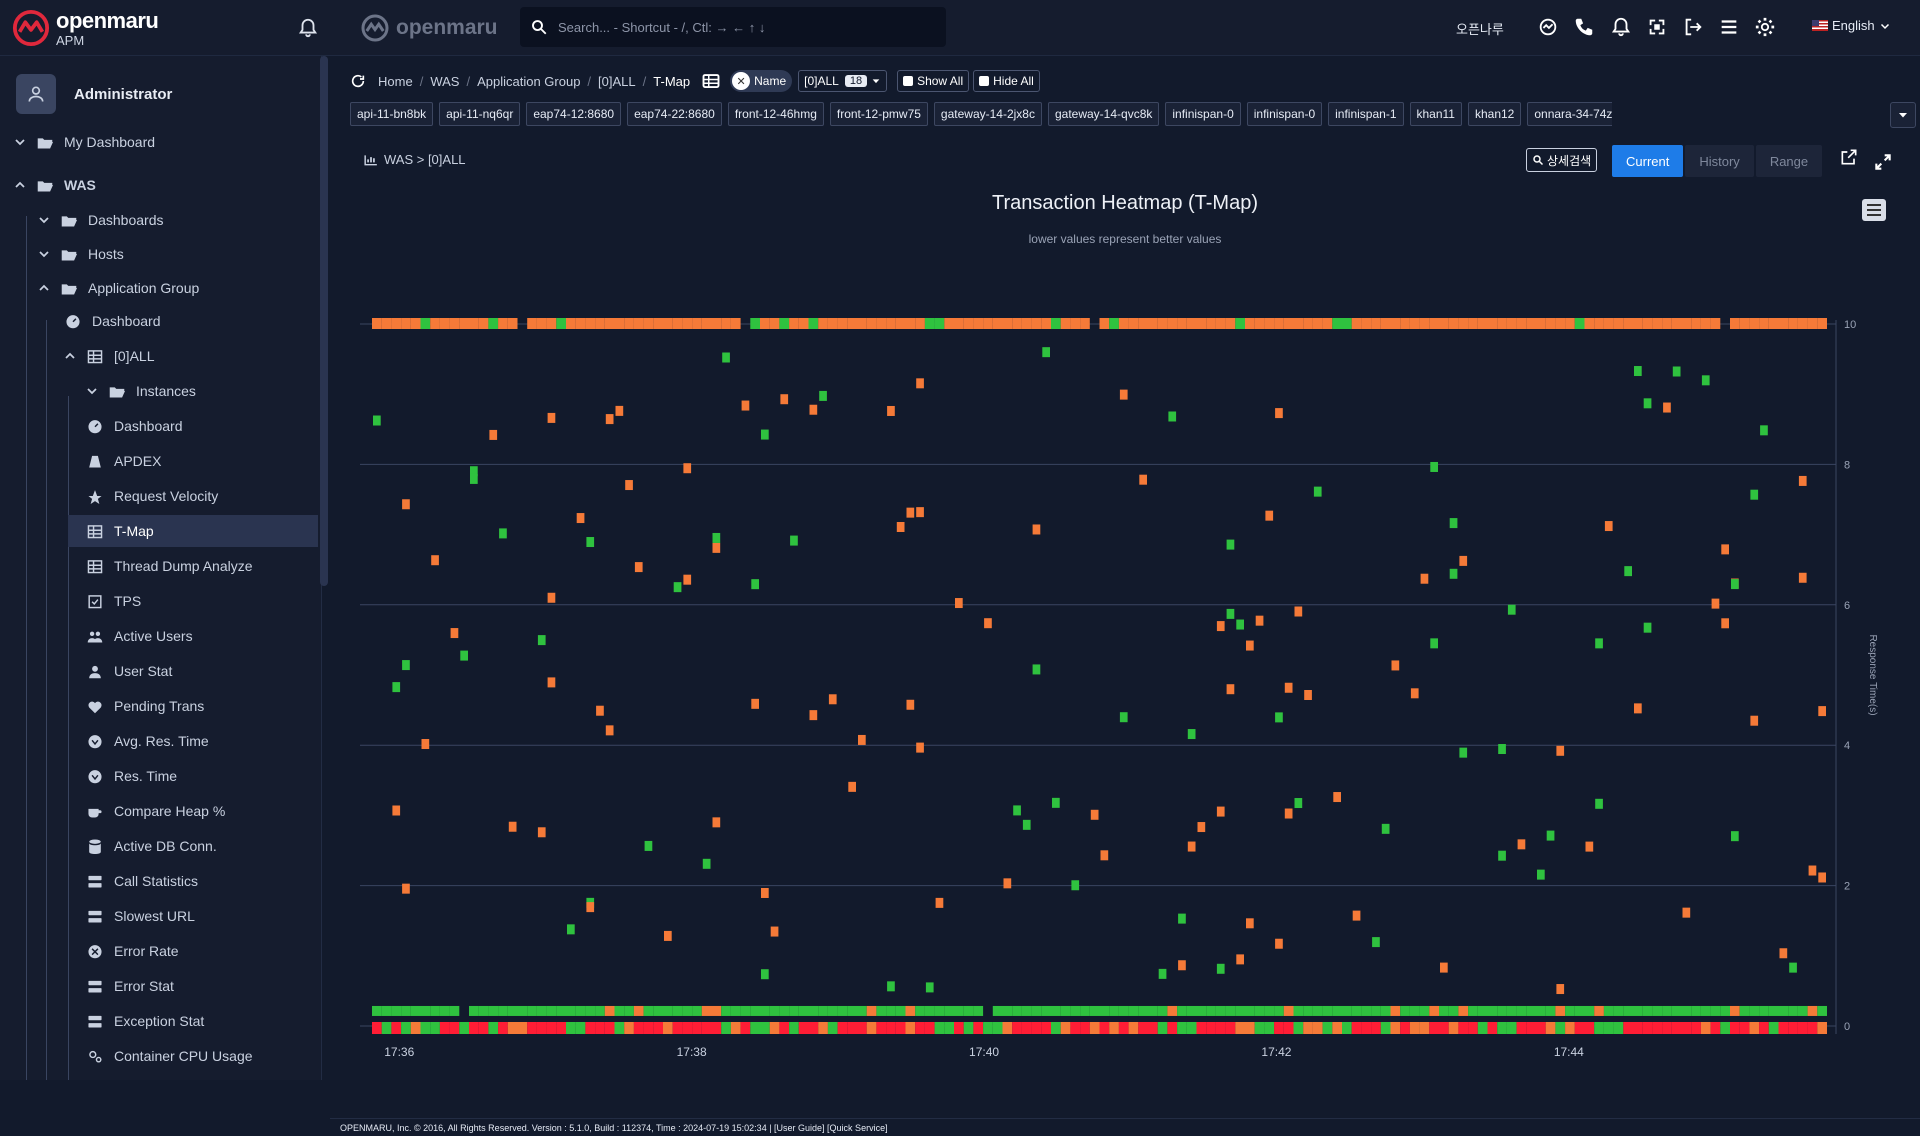 Image resolution: width=1920 pixels, height=1136 pixels. What do you see at coordinates (1657, 27) in the screenshot?
I see `fullscreen-icon` at bounding box center [1657, 27].